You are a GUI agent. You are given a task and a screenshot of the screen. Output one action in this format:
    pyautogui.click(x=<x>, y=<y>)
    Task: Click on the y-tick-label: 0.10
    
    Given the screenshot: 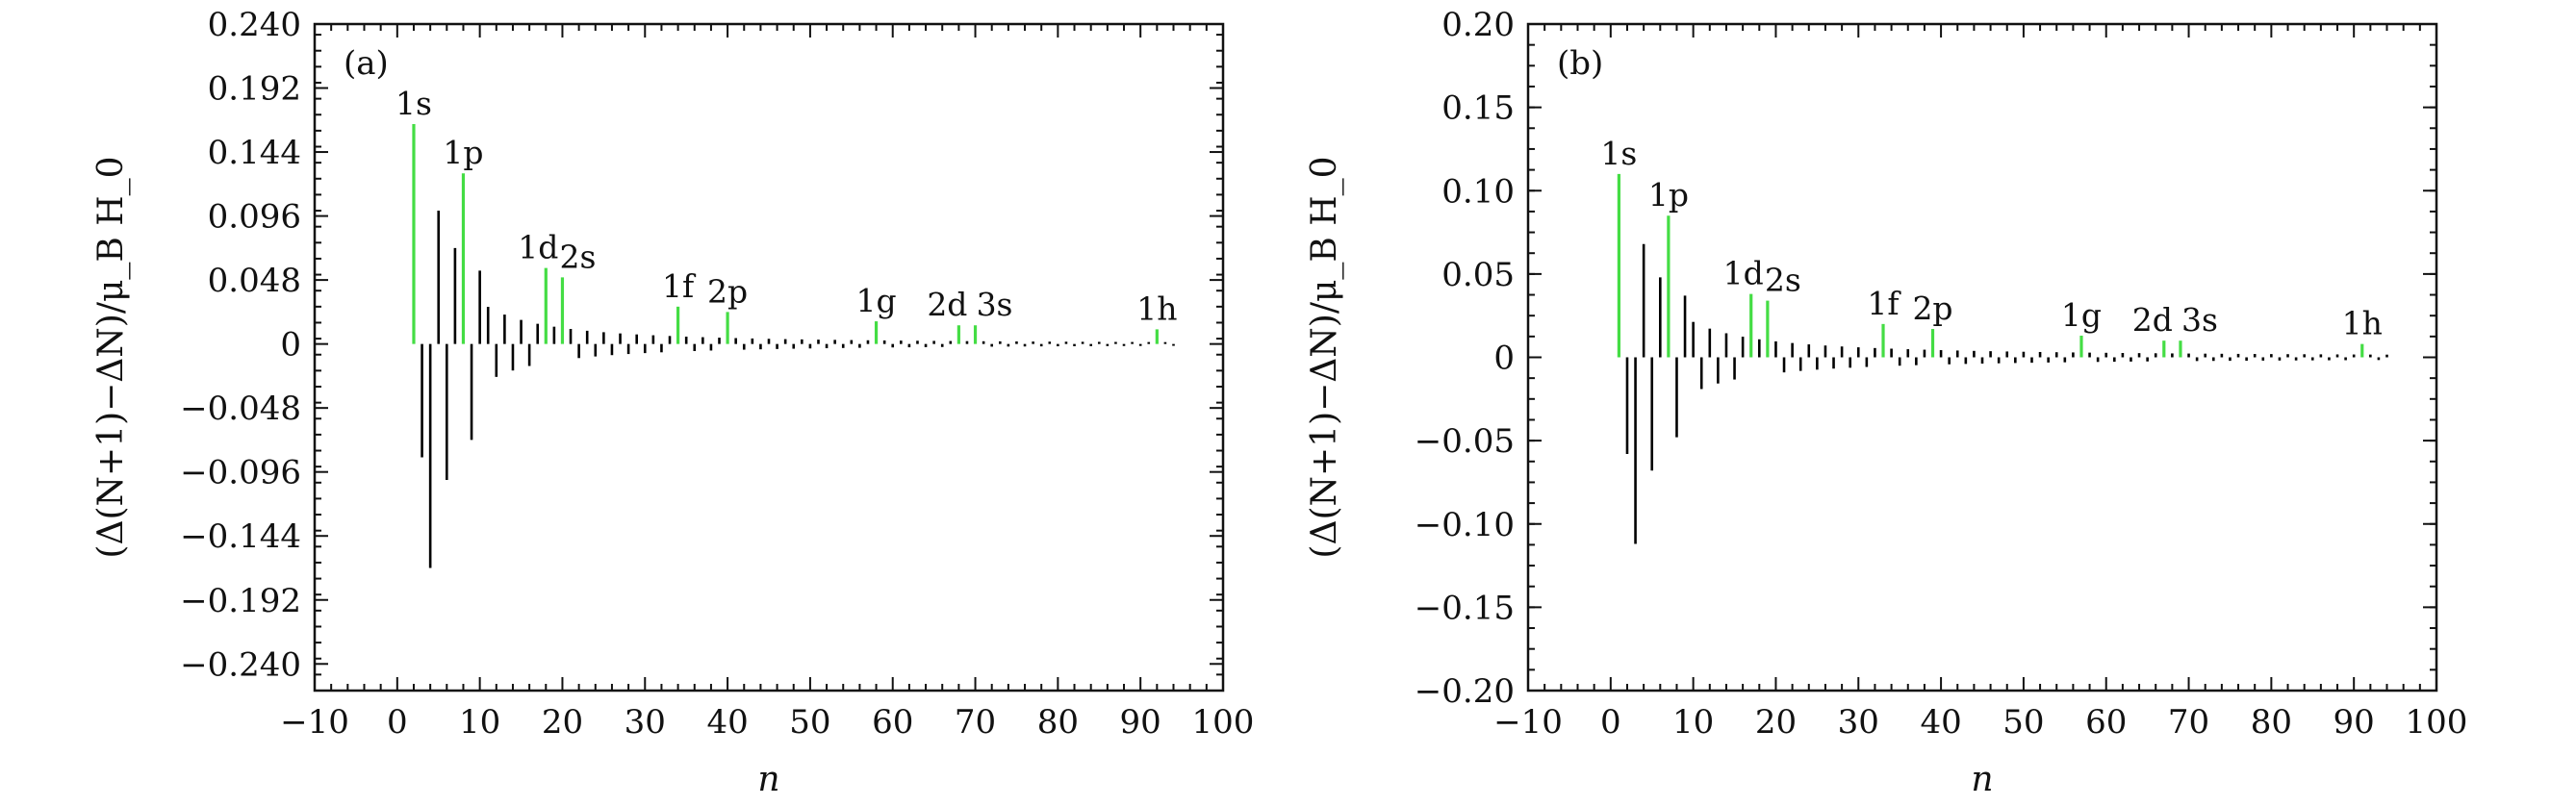 What is the action you would take?
    pyautogui.click(x=1478, y=191)
    